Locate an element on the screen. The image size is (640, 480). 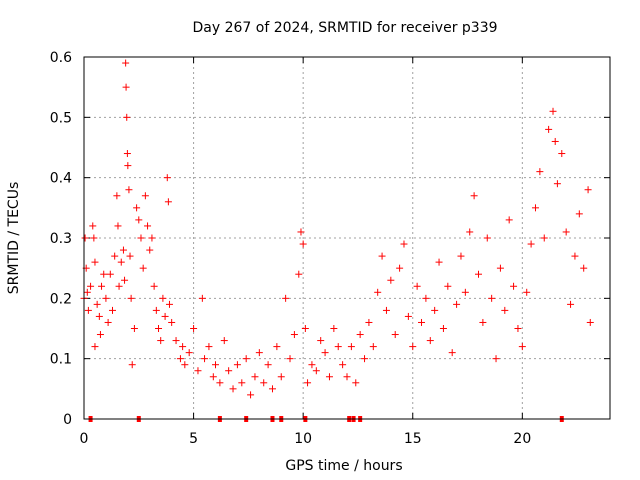
x-tick-label: 0 is located at coordinates (84, 439).